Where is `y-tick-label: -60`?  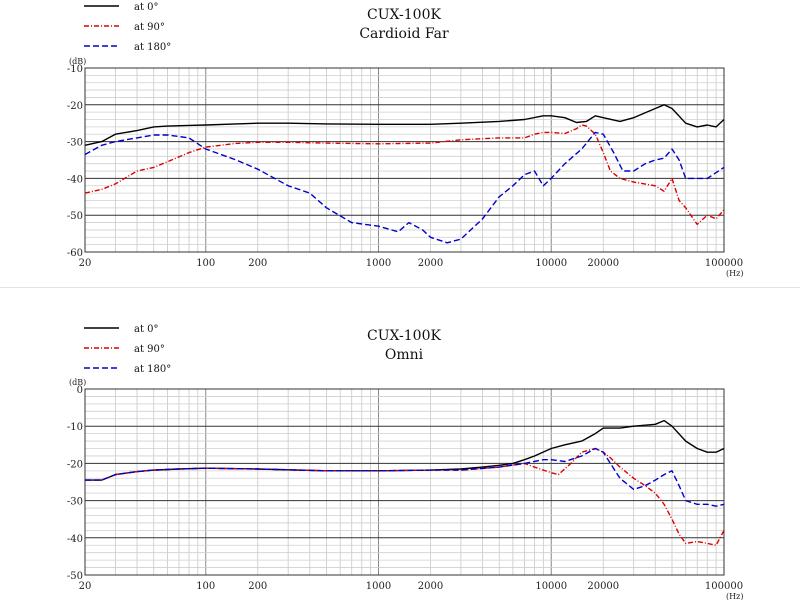 y-tick-label: -60 is located at coordinates (75, 253).